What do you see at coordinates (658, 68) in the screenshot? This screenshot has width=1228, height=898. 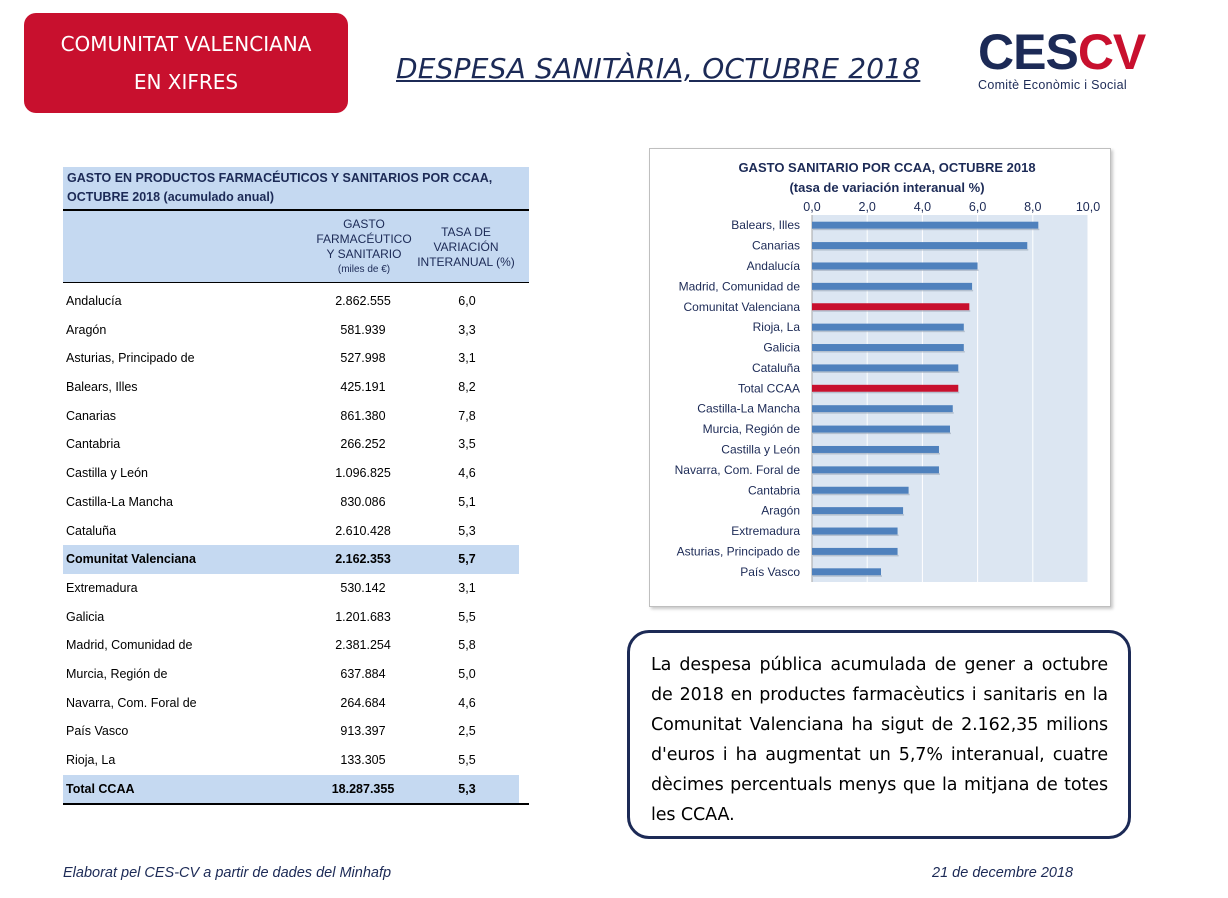 I see `page-title: DESPESA SANITÀRIA, OCTUBRE 2018` at bounding box center [658, 68].